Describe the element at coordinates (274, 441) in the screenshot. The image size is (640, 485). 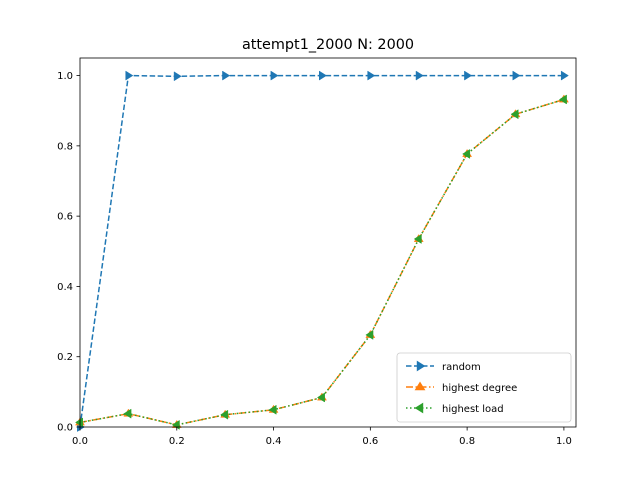
I see `x-tick-label-3: 0.4` at that location.